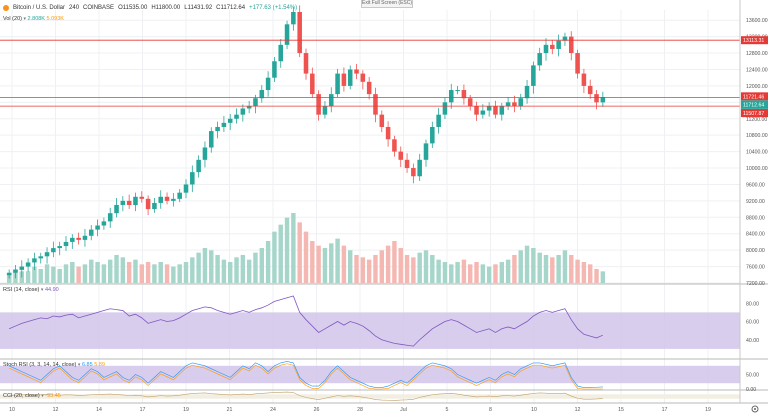 The width and height of the screenshot is (768, 416). Describe the element at coordinates (6, 8) in the screenshot. I see `bitcoin-icon` at that location.